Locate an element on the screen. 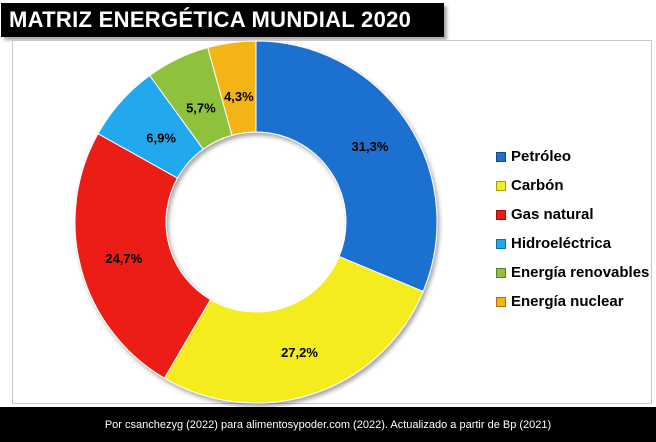 This screenshot has width=656, height=442. legend-item: Petróleo is located at coordinates (572, 156).